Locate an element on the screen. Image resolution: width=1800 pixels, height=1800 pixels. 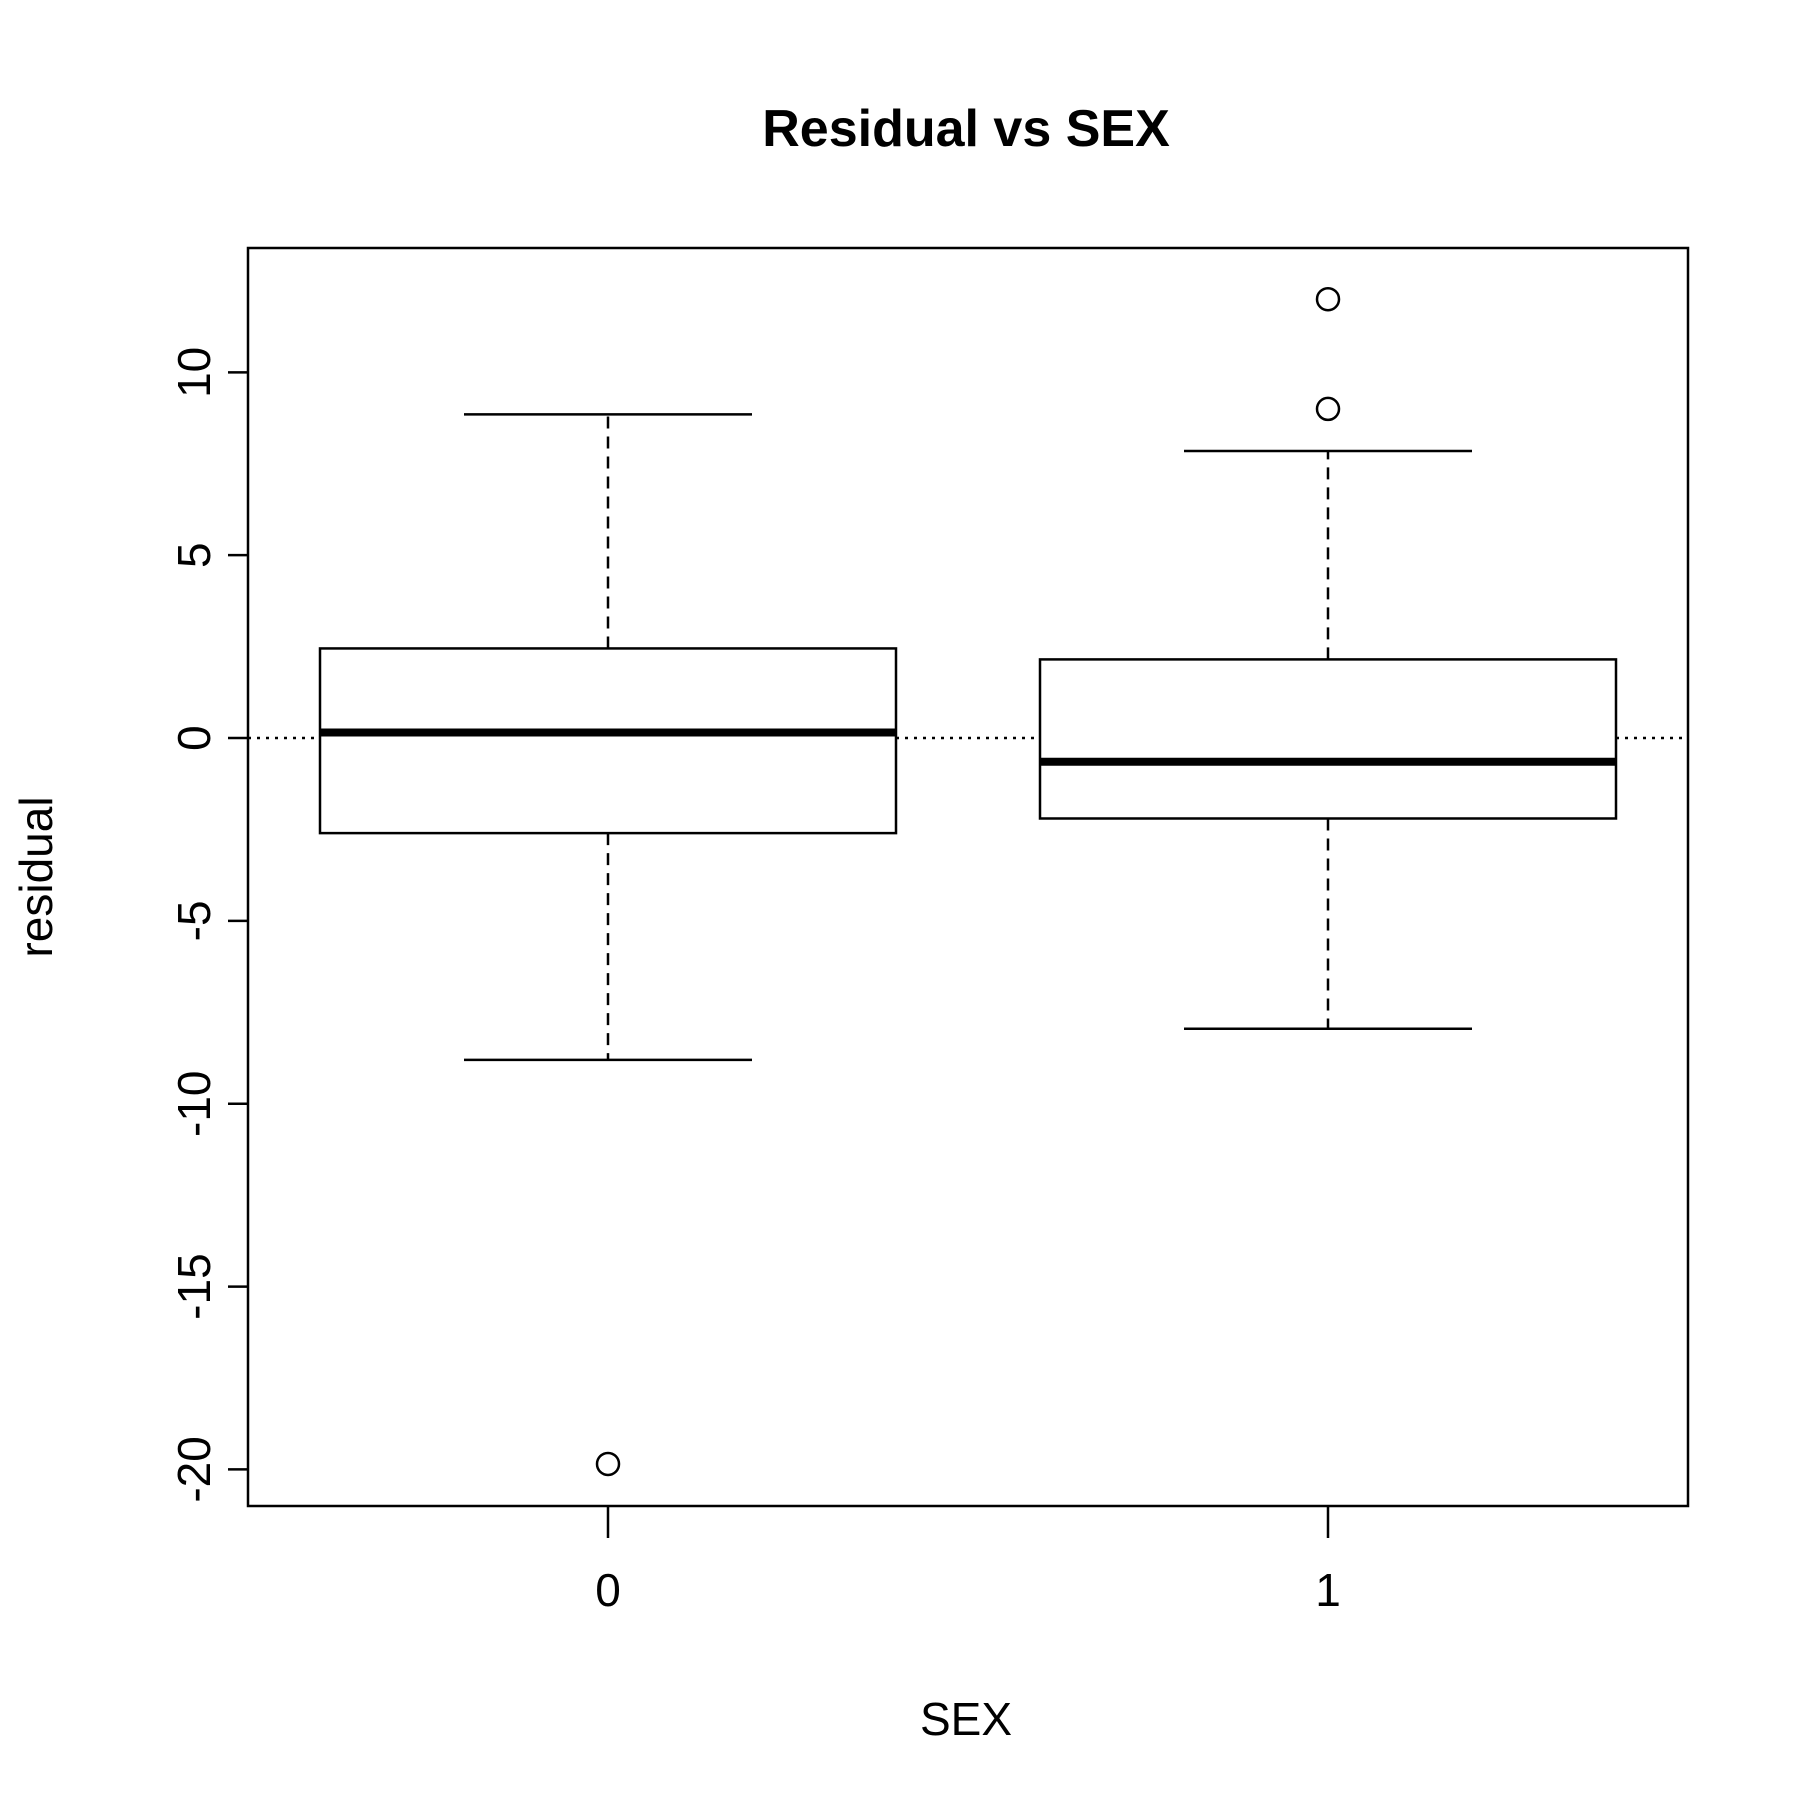
y-tick-label: -5 is located at coordinates (194, 920).